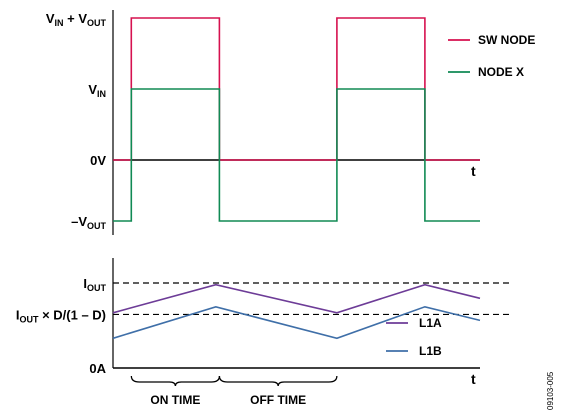  What do you see at coordinates (97, 368) in the screenshot?
I see `bottom-level-label-zero: 0A` at bounding box center [97, 368].